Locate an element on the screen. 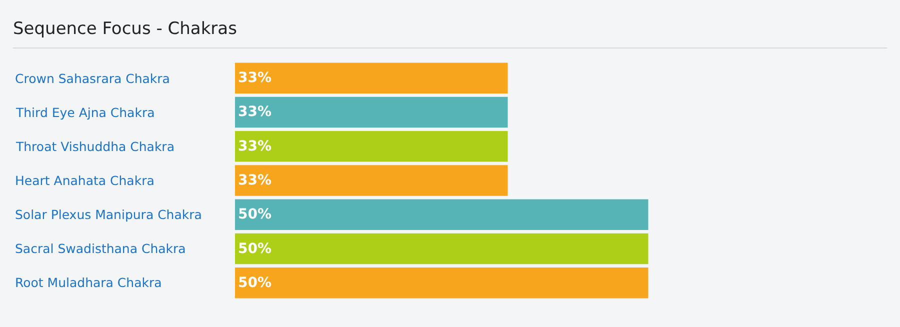 The height and width of the screenshot is (327, 900). y-tick-label: Solar Plexus Manipura Chakra is located at coordinates (108, 214).